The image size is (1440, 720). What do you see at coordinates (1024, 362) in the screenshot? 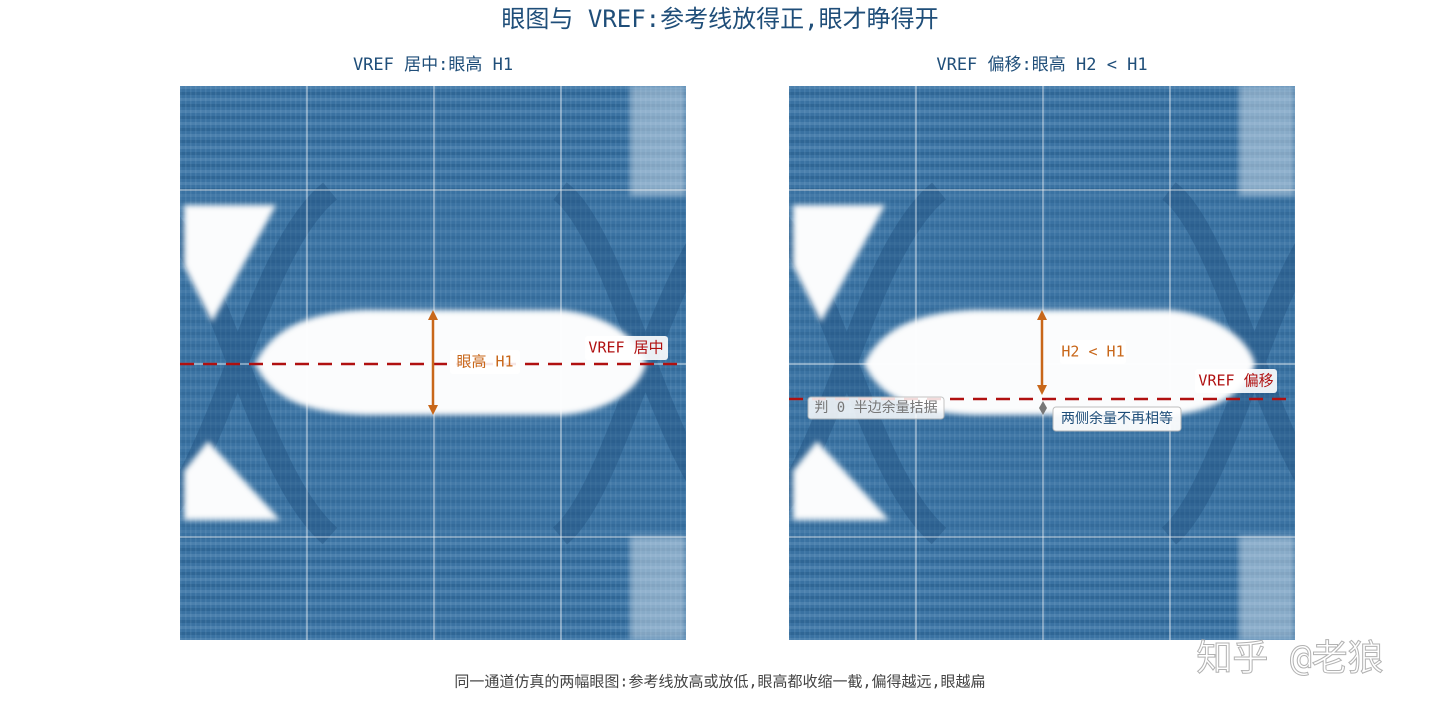
I see `eye-opening` at bounding box center [1024, 362].